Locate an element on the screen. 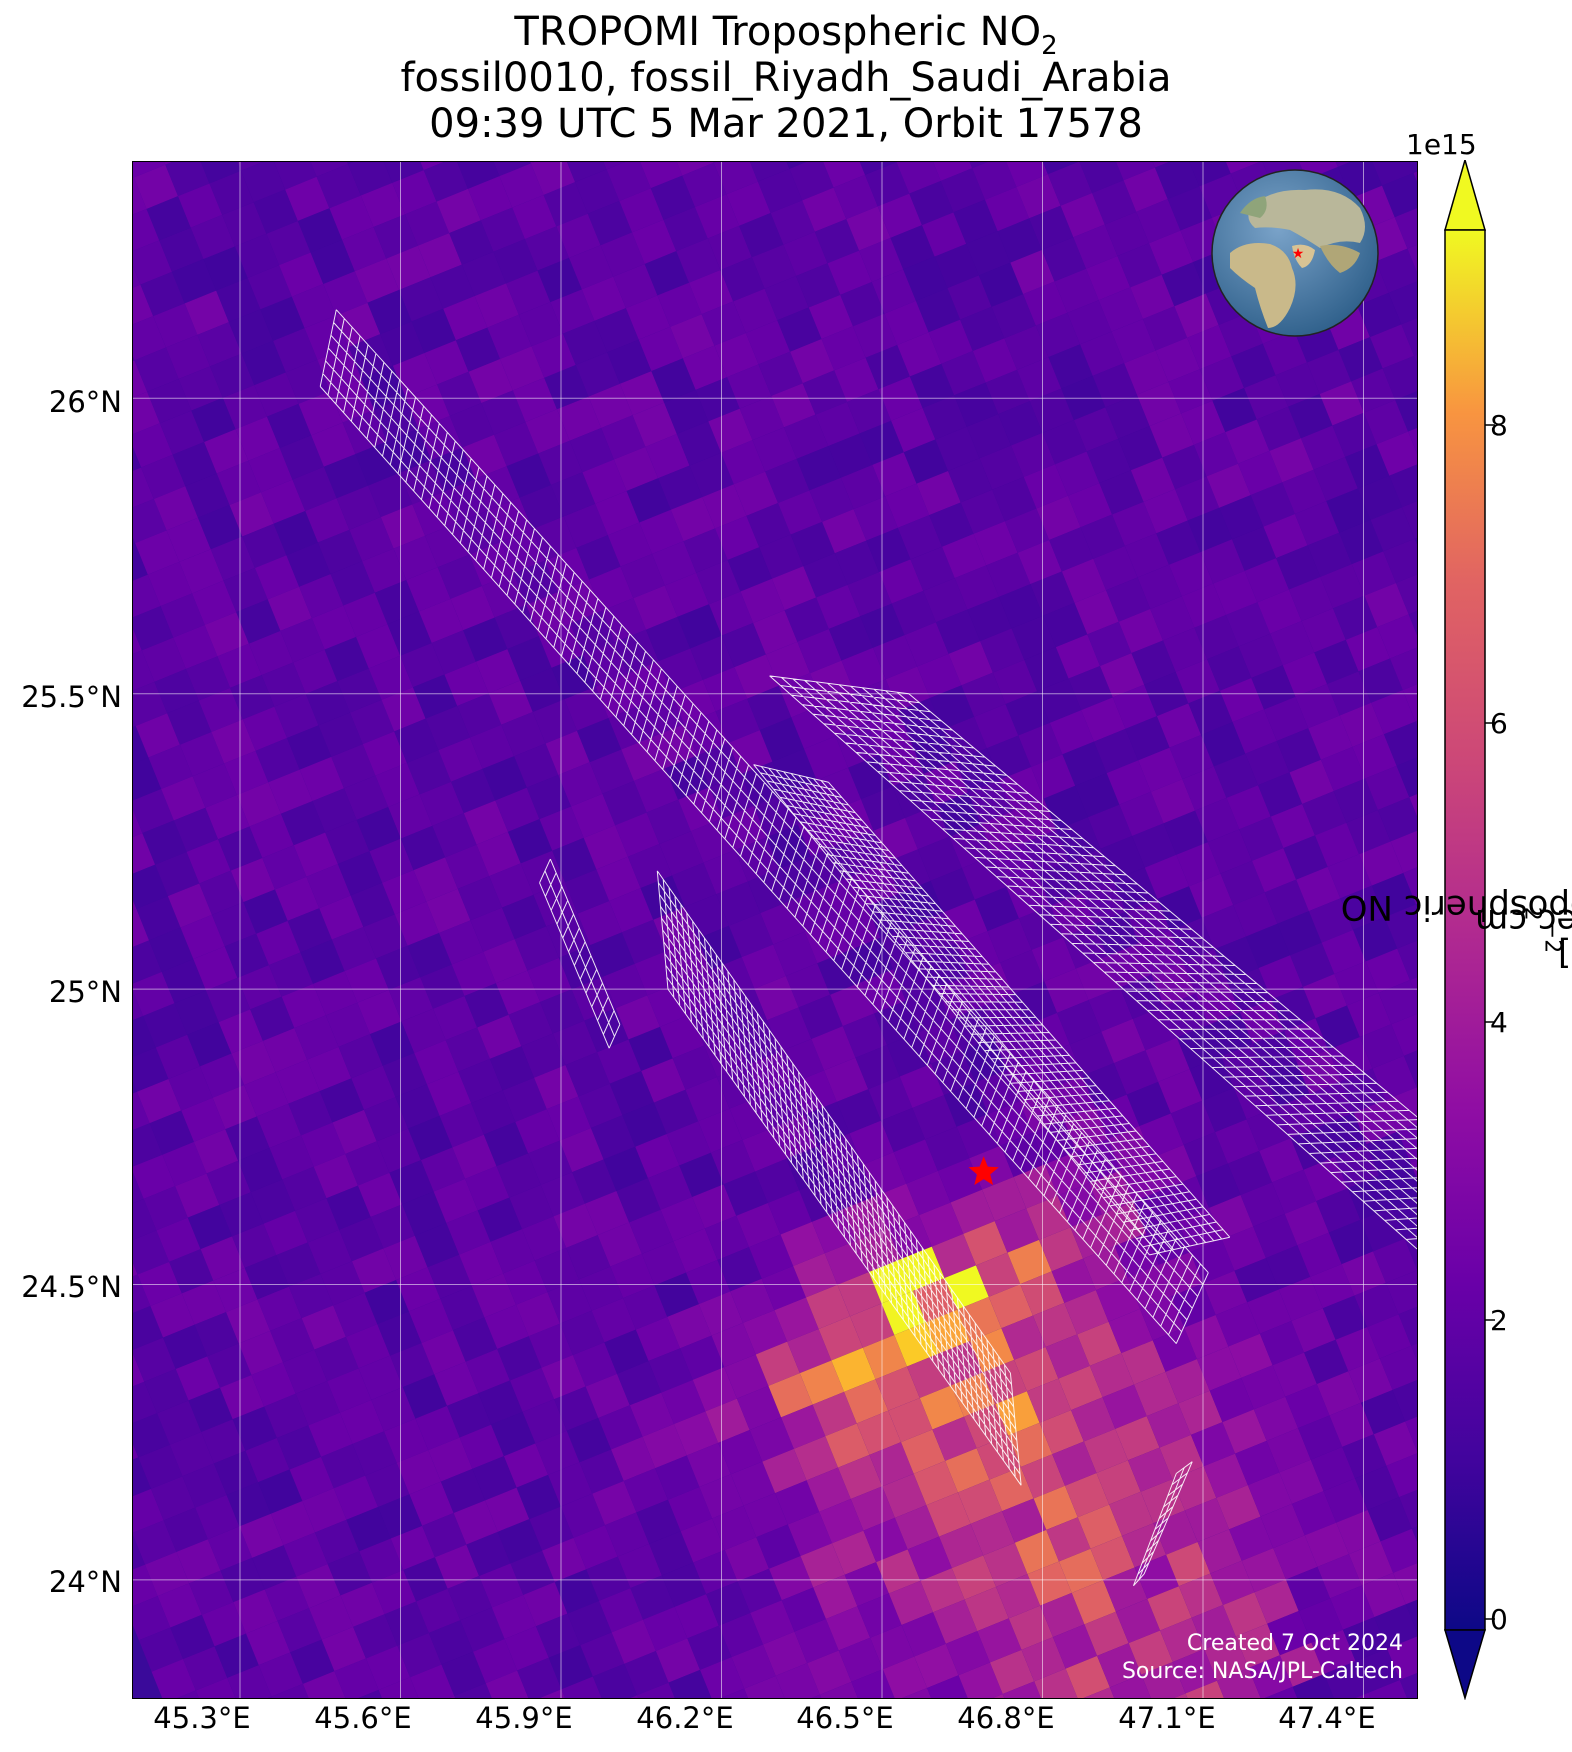  lon-tick-label: 47.4°E is located at coordinates (1327, 1718).